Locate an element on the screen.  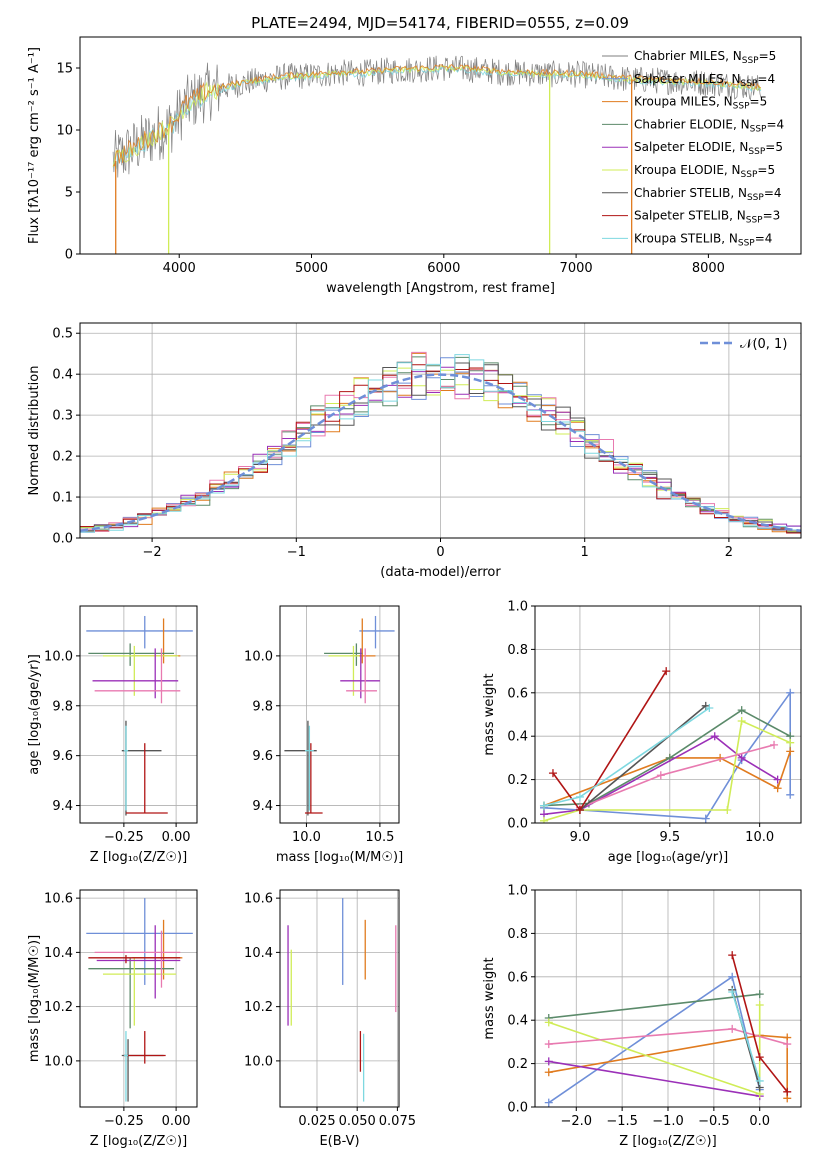
residuals-legend: 𝒩(0, 1) is located at coordinates (743, 344).